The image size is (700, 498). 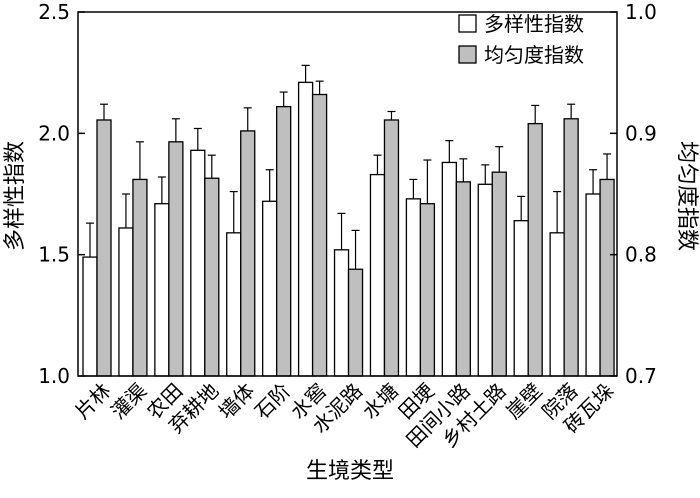 I want to click on y-tick-label-left: 1.5, so click(x=54, y=255).